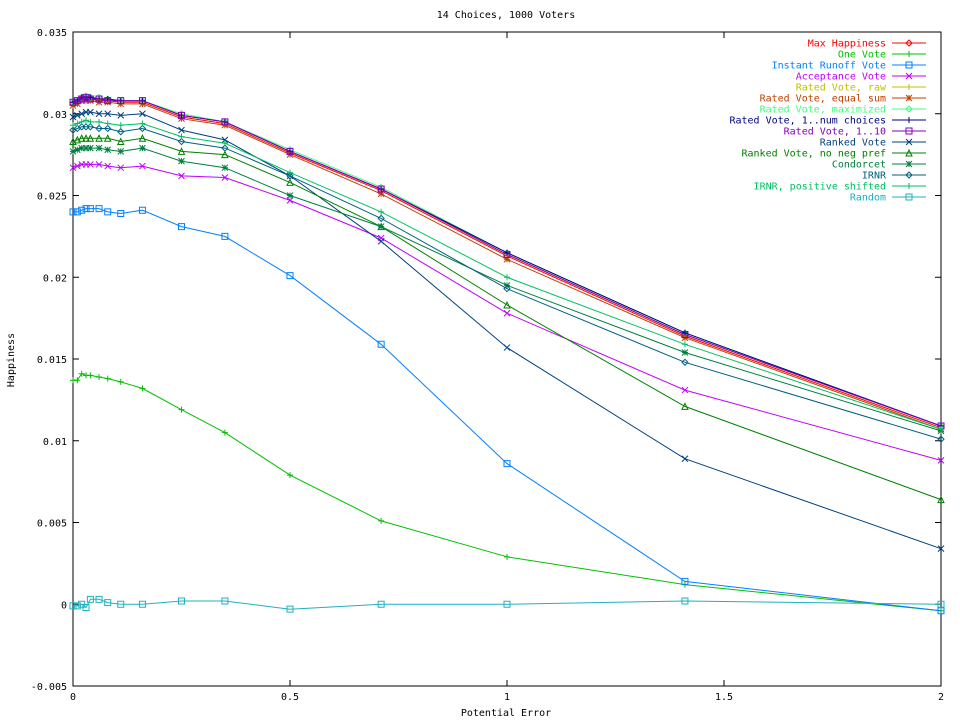 Image resolution: width=960 pixels, height=720 pixels. What do you see at coordinates (52, 524) in the screenshot?
I see `y-tick-label: 0.005` at bounding box center [52, 524].